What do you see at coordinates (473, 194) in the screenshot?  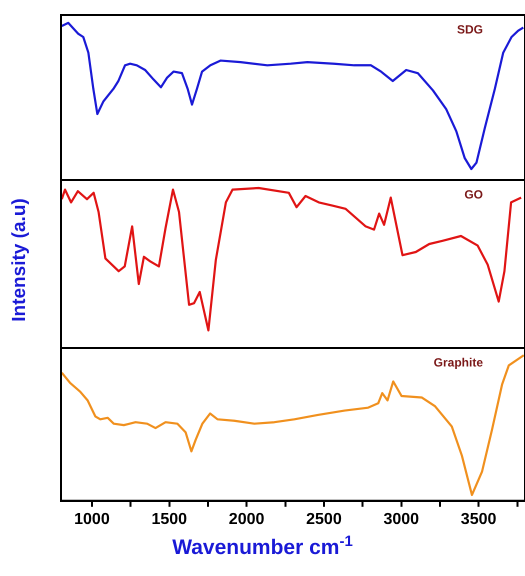 I see `text: GO` at bounding box center [473, 194].